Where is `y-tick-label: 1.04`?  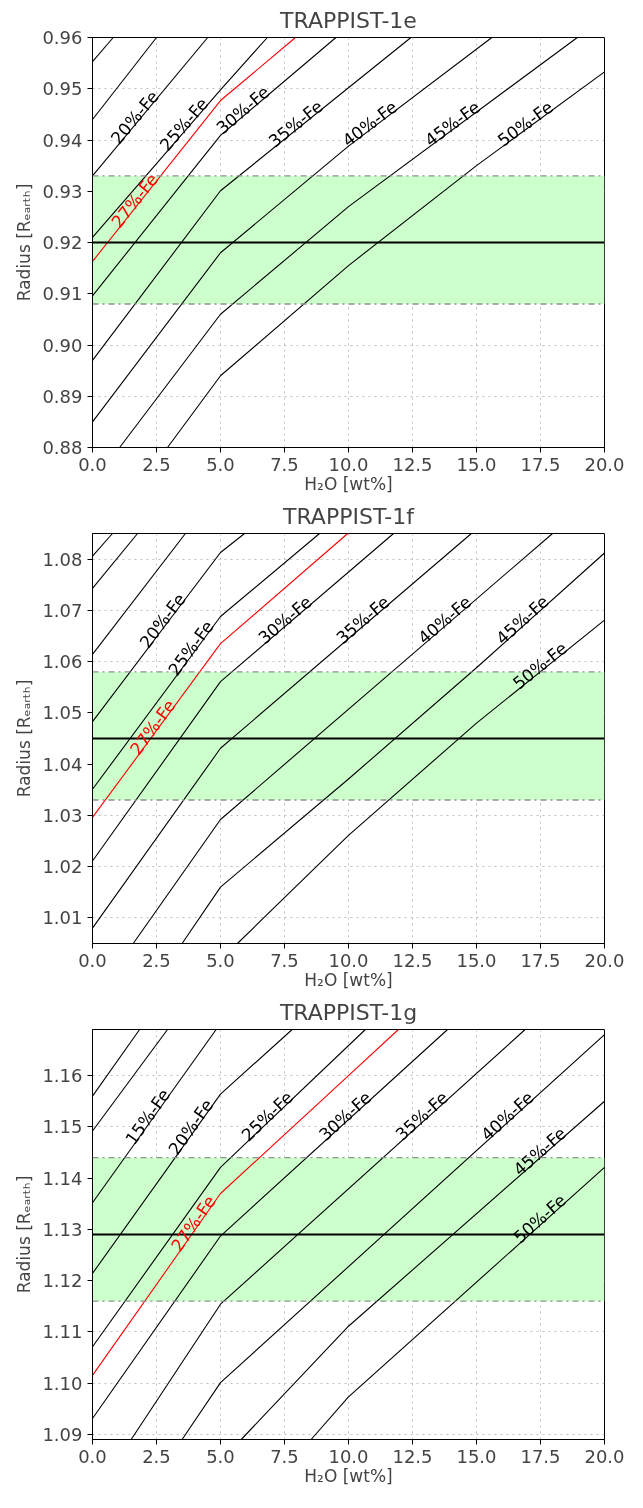 y-tick-label: 1.04 is located at coordinates (62, 764).